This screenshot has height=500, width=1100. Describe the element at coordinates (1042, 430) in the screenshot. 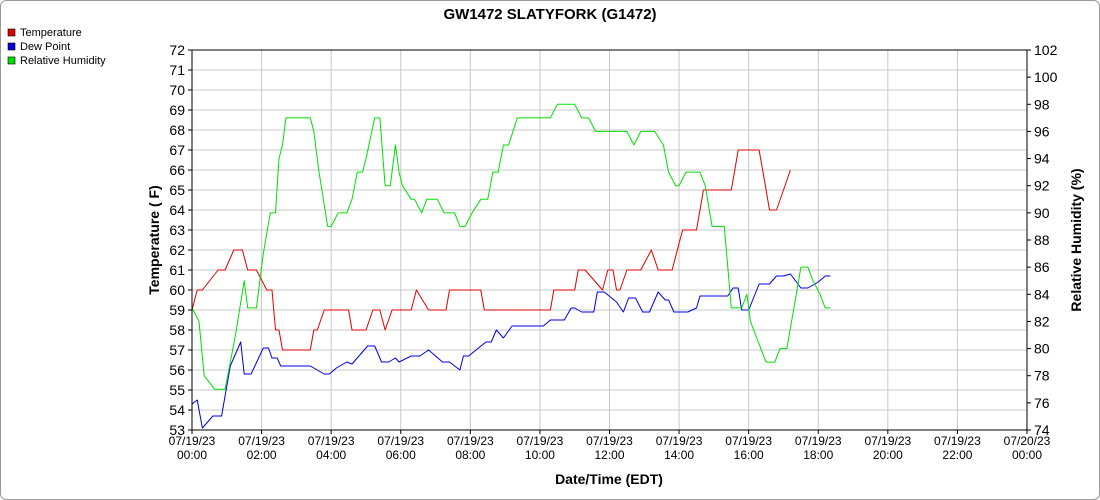

I see `right-tick-label: 74` at that location.